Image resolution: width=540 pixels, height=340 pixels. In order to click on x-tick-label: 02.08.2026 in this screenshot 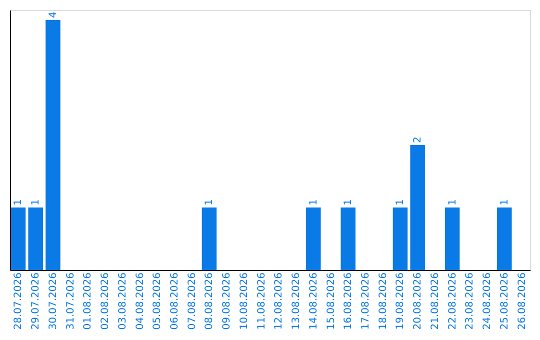, I will do `click(106, 301)`.